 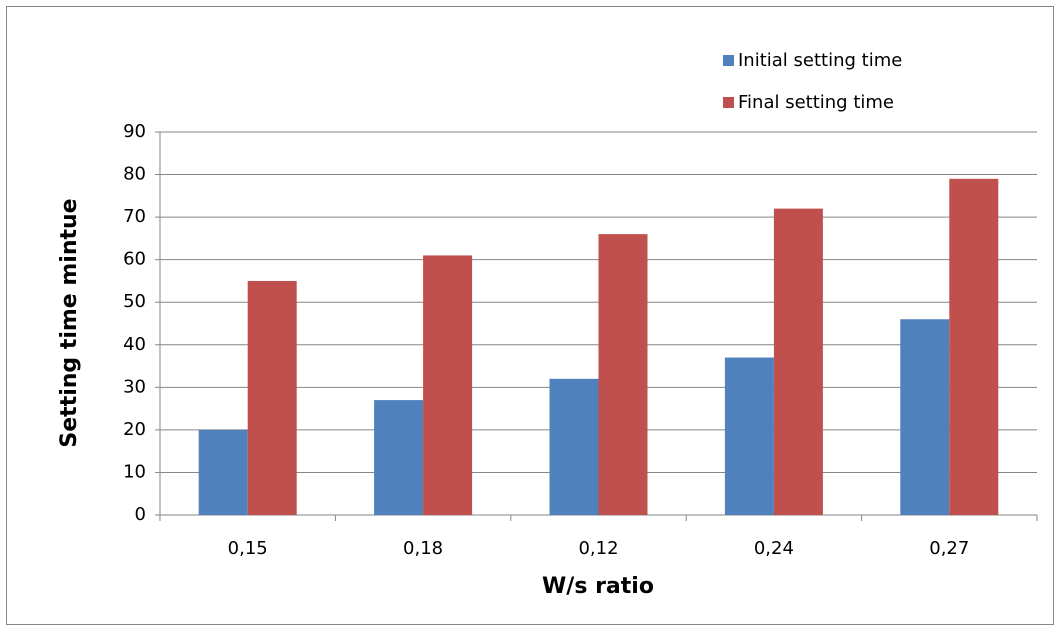 I want to click on y-tick-label: 70, so click(x=134, y=216).